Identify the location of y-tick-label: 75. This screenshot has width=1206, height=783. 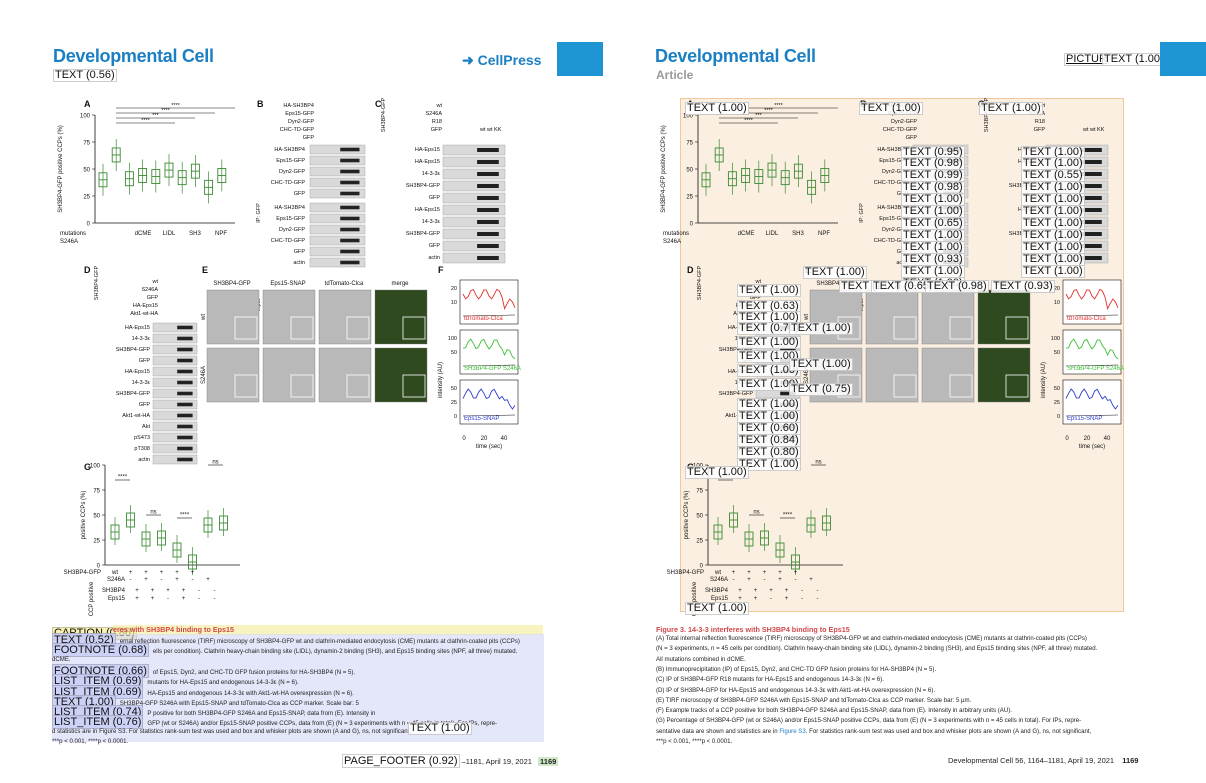
(96, 492).